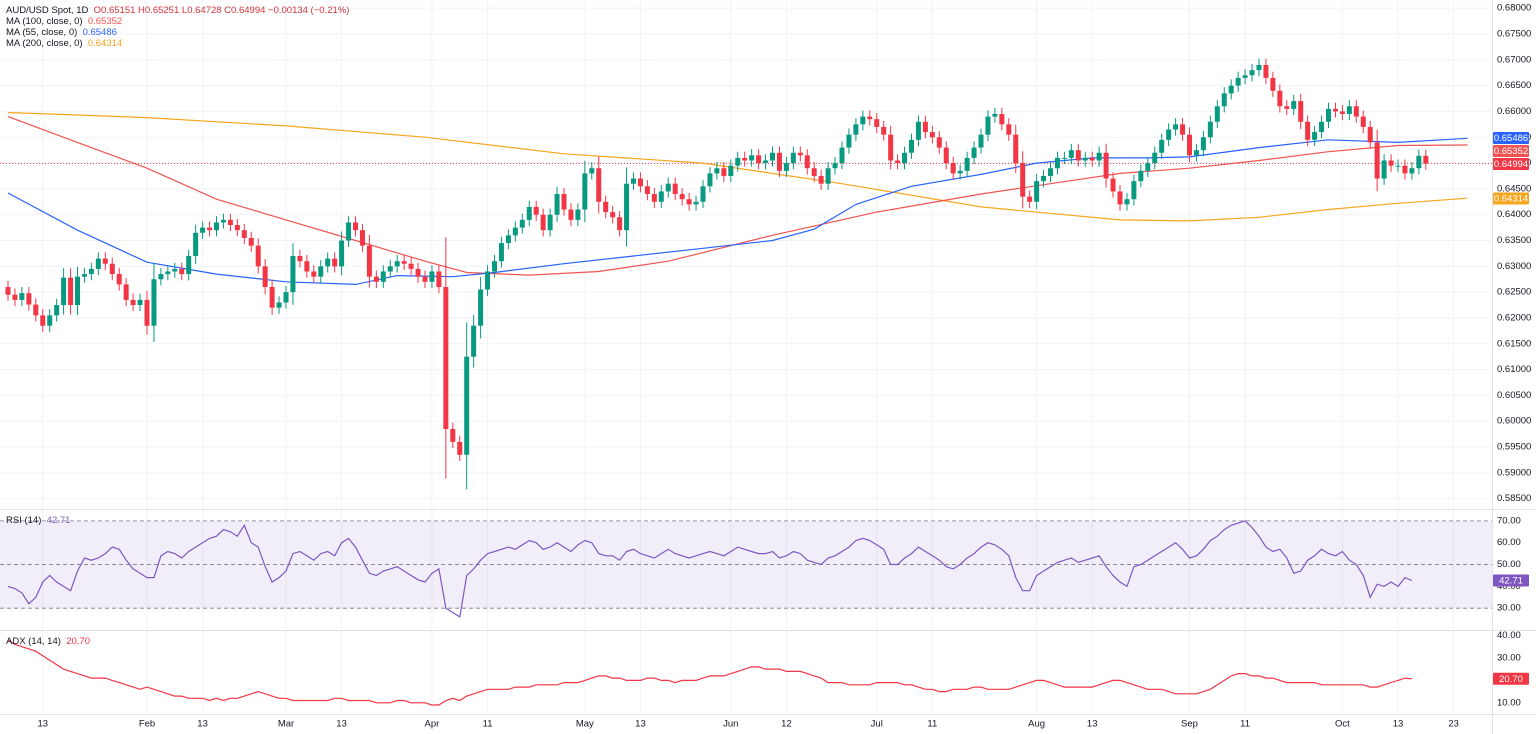  What do you see at coordinates (1514, 292) in the screenshot?
I see `price-tick-label: 0.62500` at bounding box center [1514, 292].